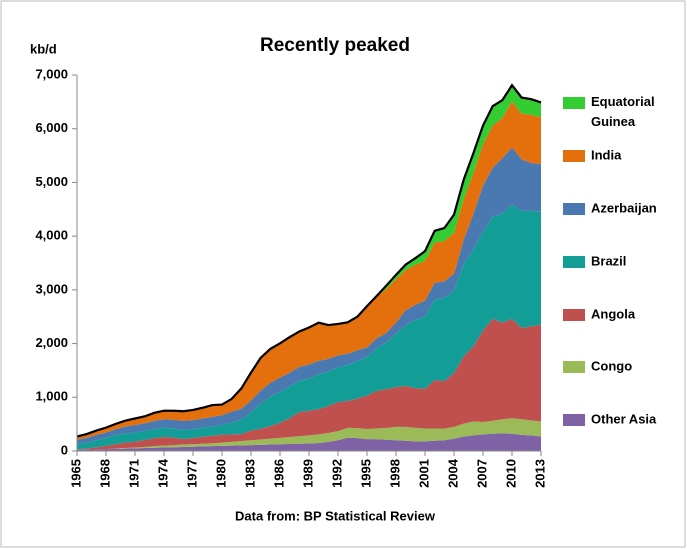 The width and height of the screenshot is (687, 549). Describe the element at coordinates (43, 48) in the screenshot. I see `y-axis-label: kb/d` at that location.